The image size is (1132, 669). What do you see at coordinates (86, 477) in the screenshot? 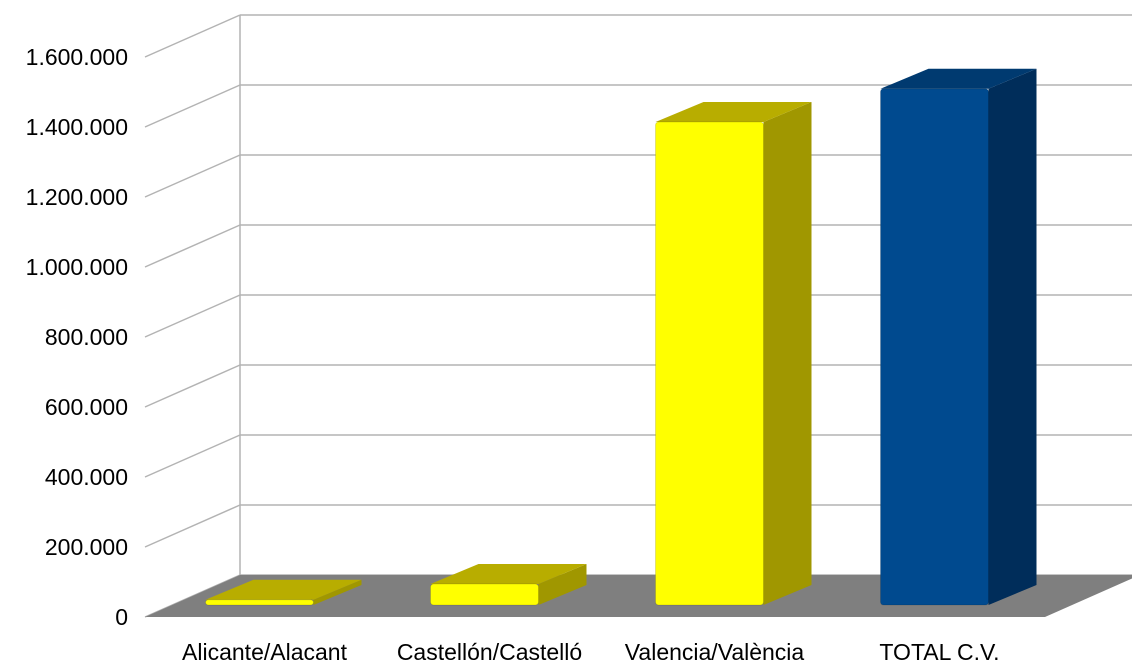
I see `y-tick-label: 400.000` at bounding box center [86, 477].